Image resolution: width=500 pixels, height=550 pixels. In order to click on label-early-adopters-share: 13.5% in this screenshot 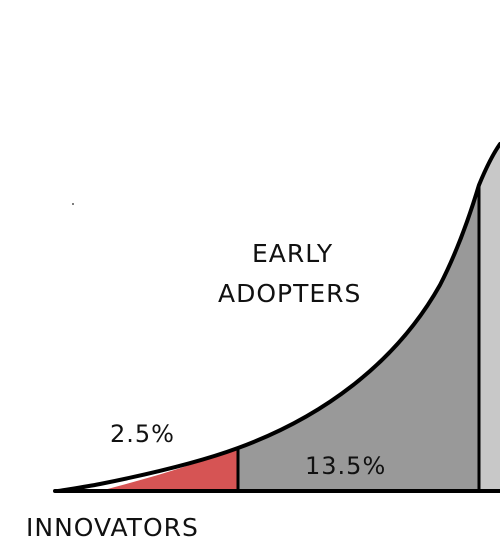, I will do `click(345, 466)`.